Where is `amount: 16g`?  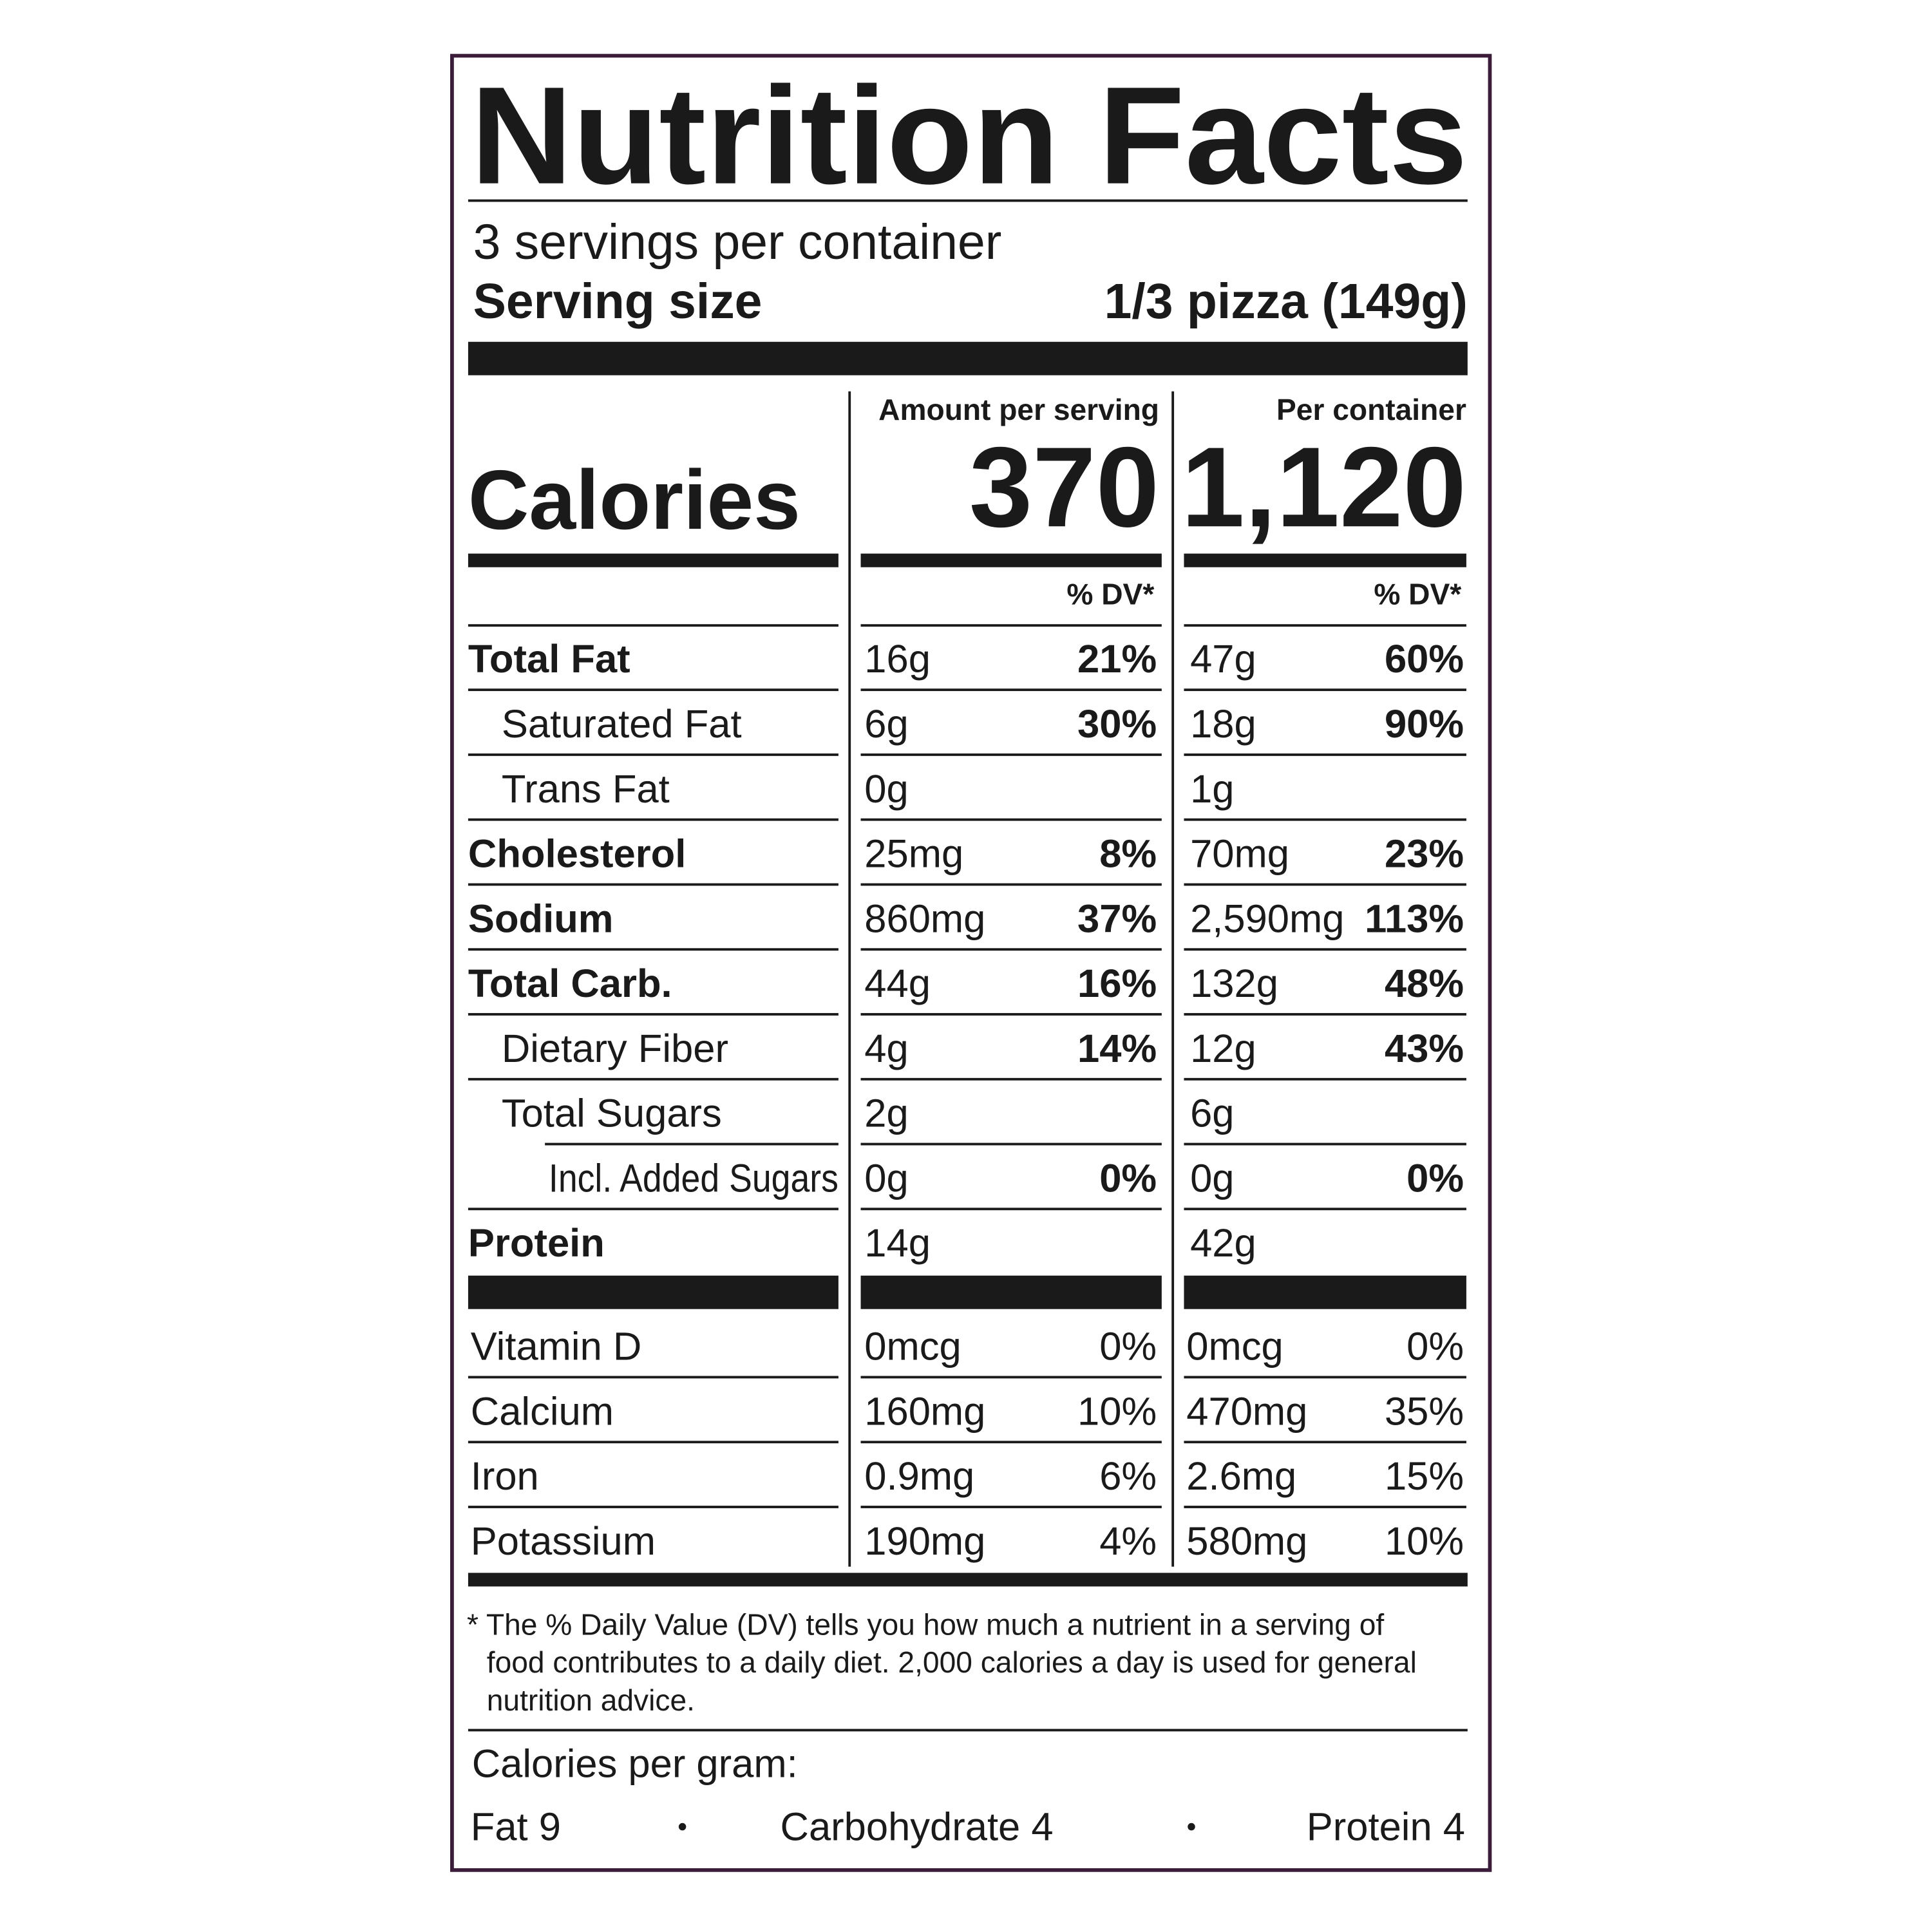 amount: 16g is located at coordinates (898, 659).